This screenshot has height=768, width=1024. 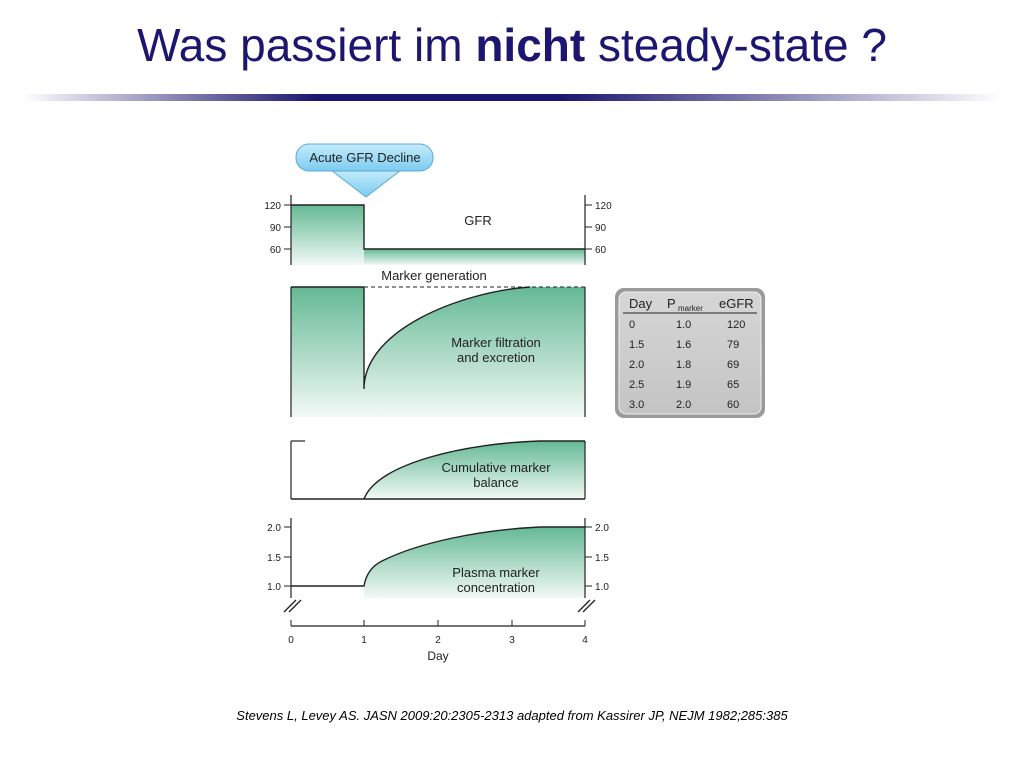 I want to click on cumulative-balance-panel: Cumulative marker balance, so click(x=438, y=470).